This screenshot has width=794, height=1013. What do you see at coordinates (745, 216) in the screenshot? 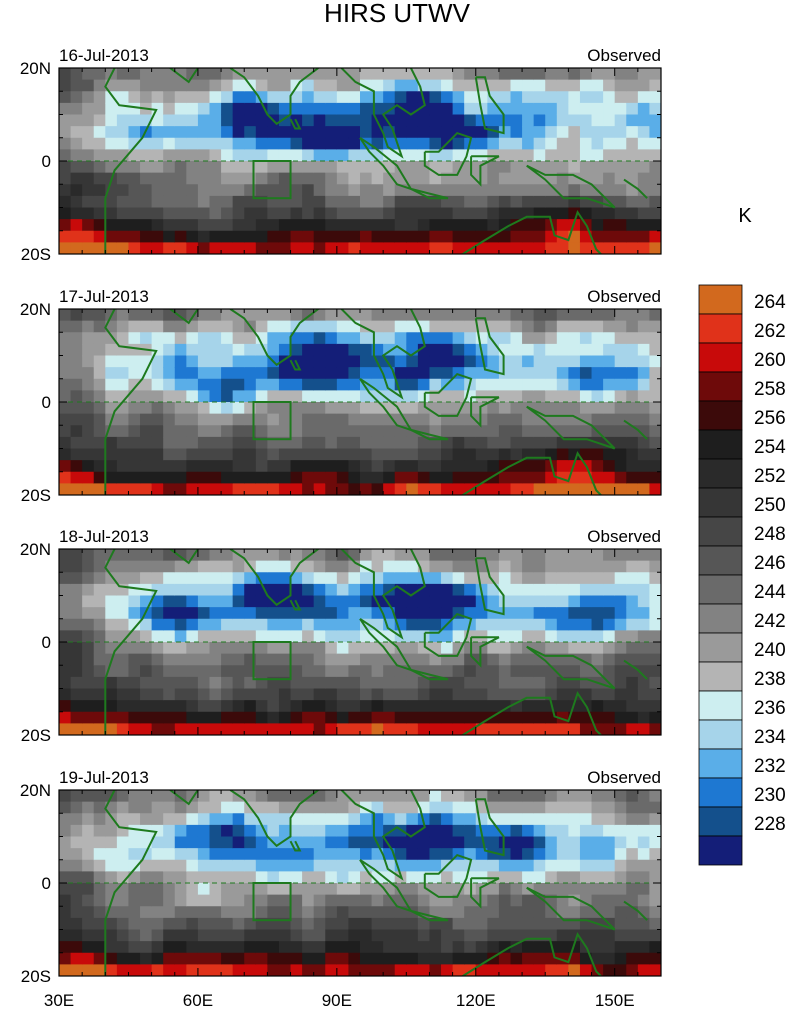
I see `colorbar-unit: K` at bounding box center [745, 216].